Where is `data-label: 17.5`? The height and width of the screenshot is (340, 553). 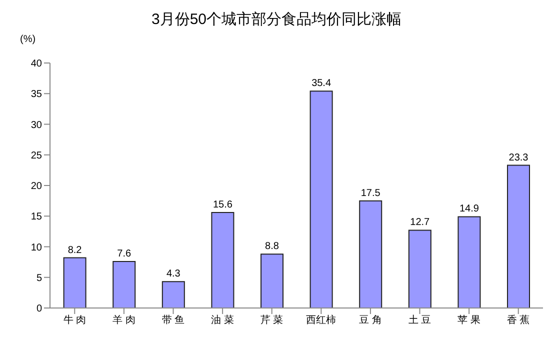
data-label: 17.5 is located at coordinates (370, 193).